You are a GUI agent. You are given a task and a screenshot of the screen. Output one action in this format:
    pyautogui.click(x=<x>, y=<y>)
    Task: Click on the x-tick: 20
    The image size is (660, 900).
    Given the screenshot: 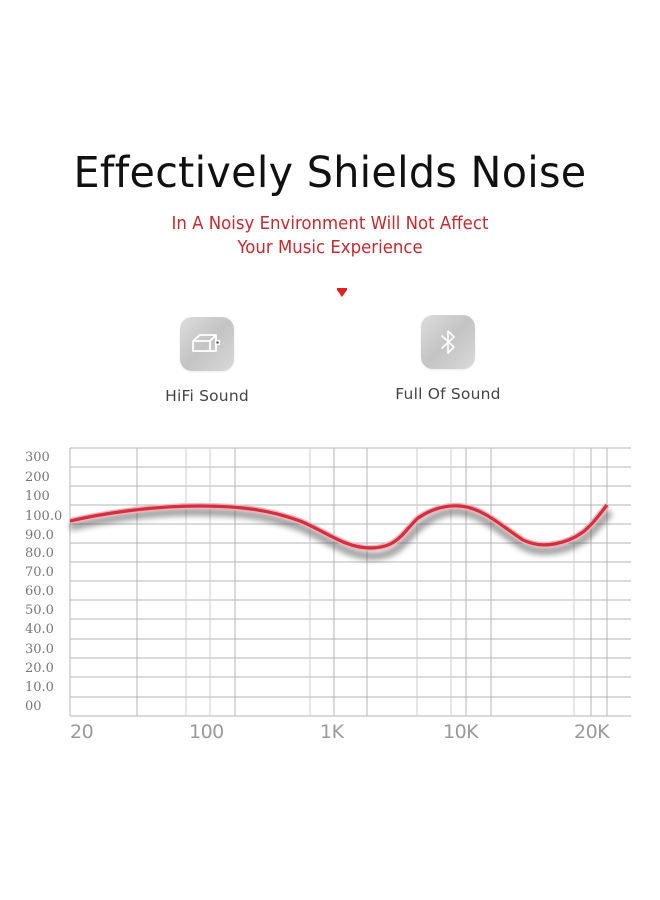 What is the action you would take?
    pyautogui.click(x=82, y=732)
    